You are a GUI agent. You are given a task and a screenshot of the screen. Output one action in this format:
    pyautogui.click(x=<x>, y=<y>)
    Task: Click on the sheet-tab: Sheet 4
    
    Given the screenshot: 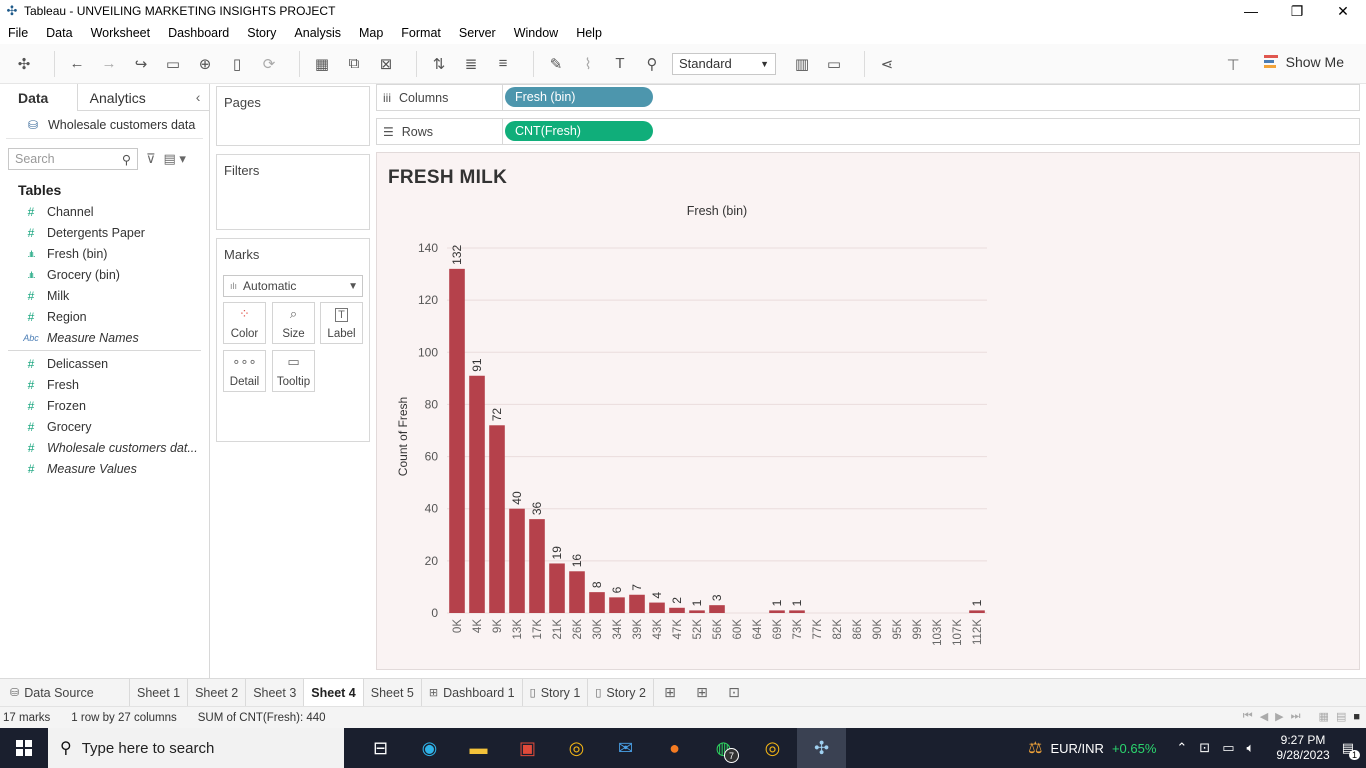 What is the action you would take?
    pyautogui.click(x=334, y=692)
    